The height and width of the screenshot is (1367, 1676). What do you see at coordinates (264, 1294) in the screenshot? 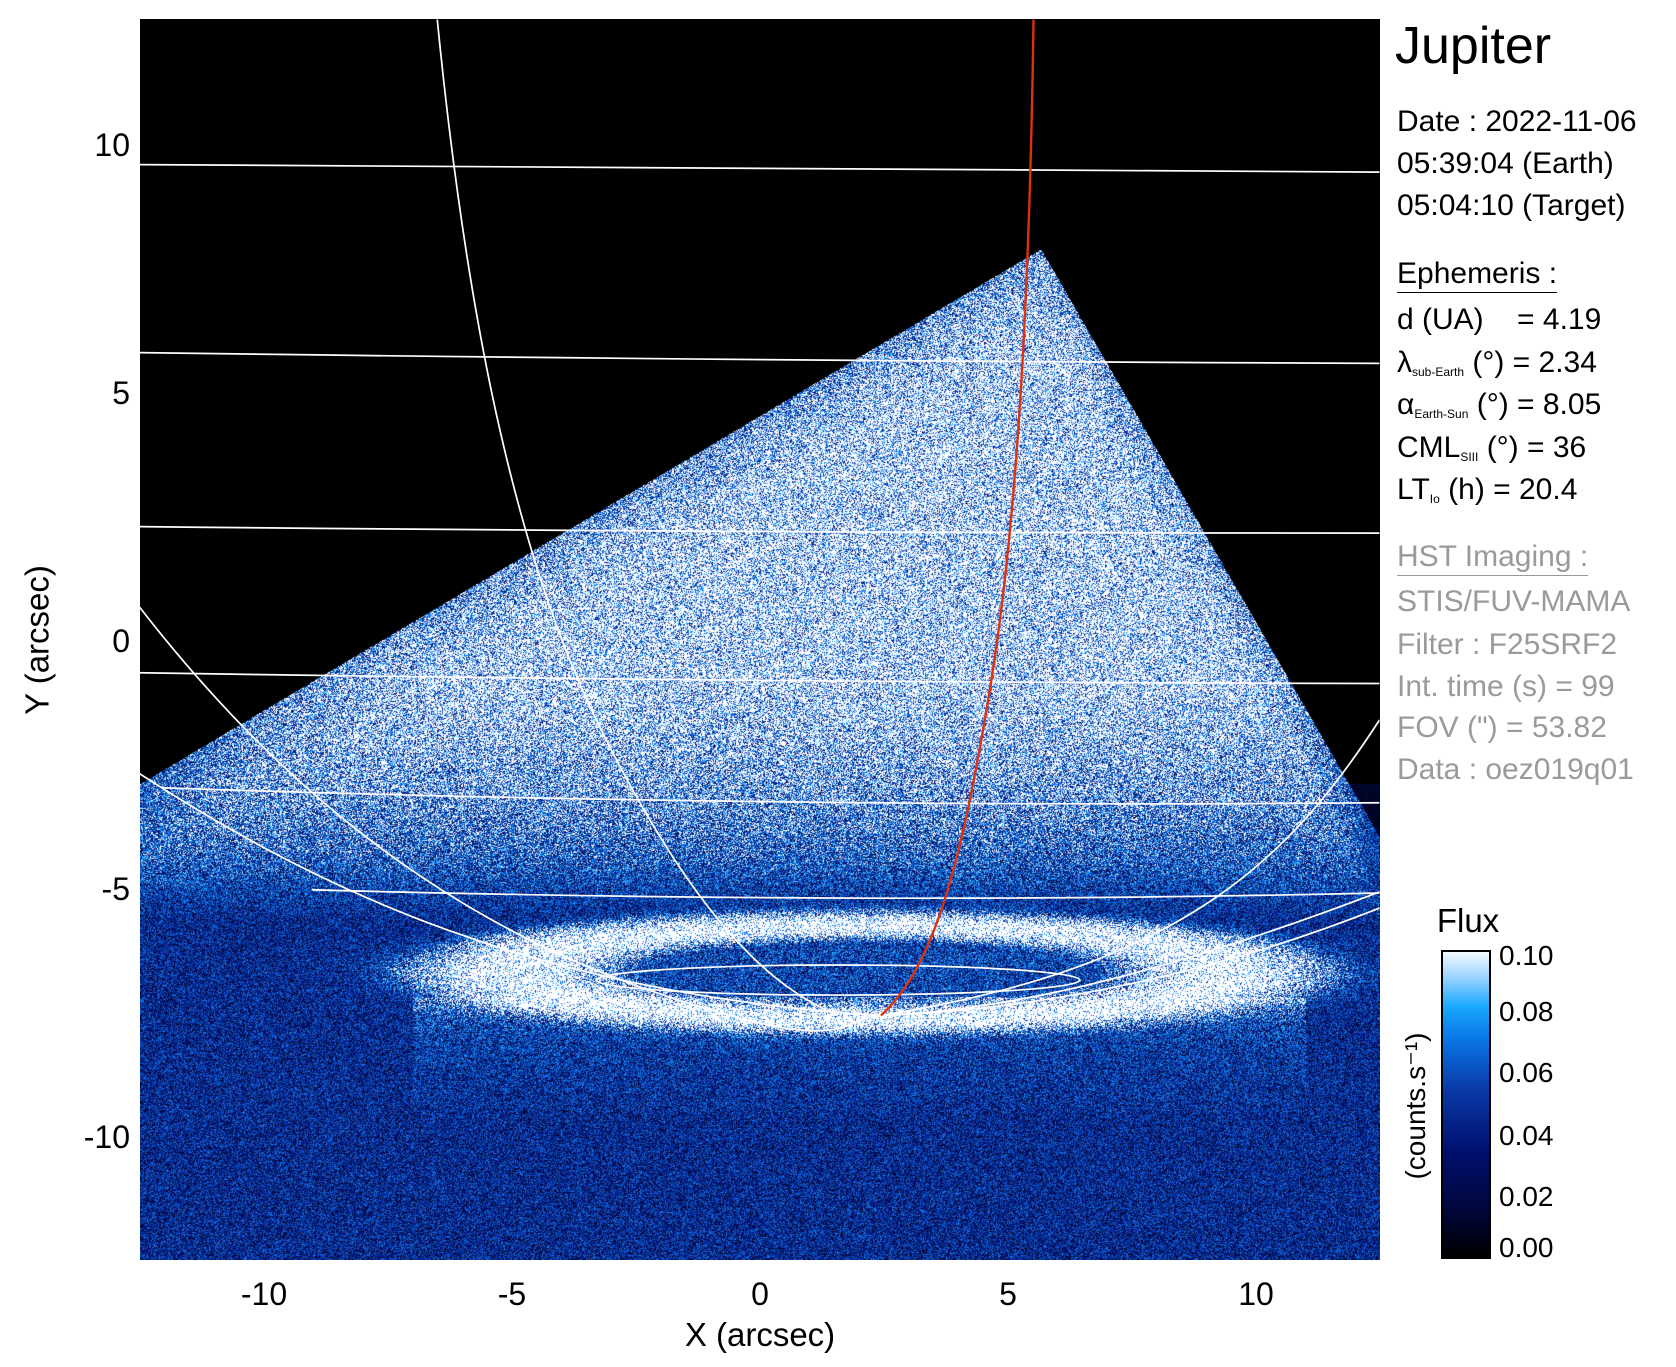
I see `x-tick-label: -10` at bounding box center [264, 1294].